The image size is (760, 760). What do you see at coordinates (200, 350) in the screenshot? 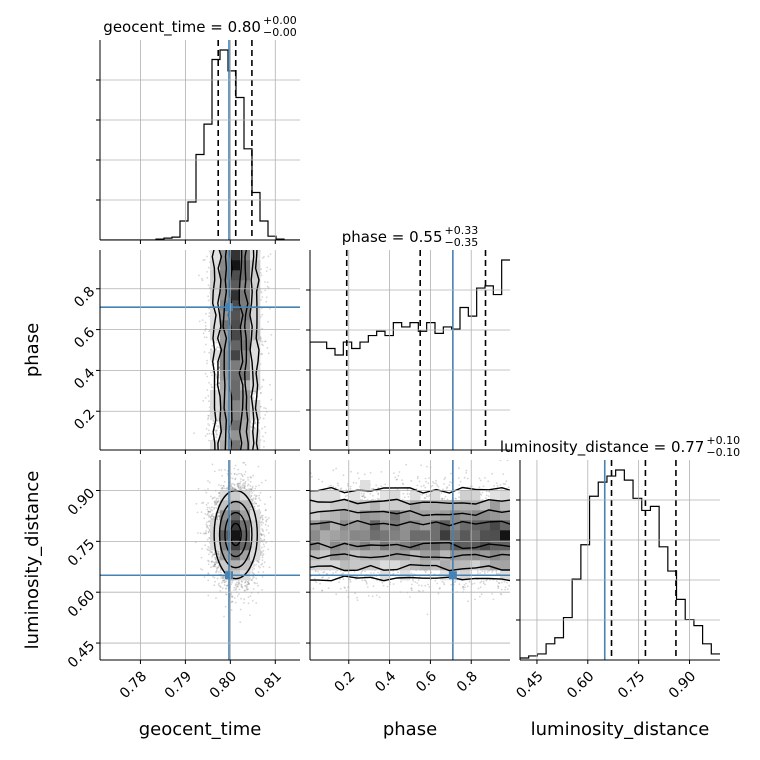
I see `density-panel-geocent_time-phase` at bounding box center [200, 350].